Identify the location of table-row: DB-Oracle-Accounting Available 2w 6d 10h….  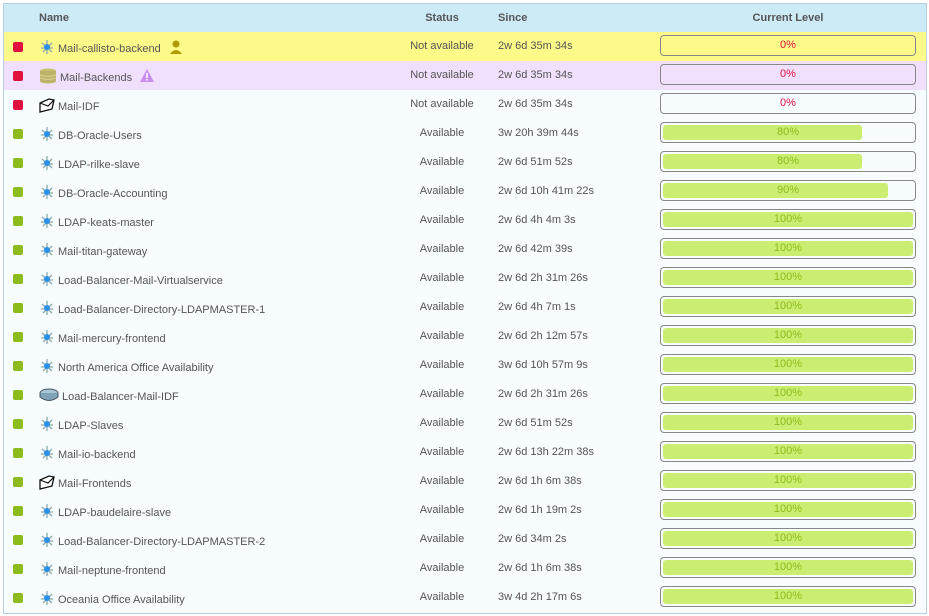
(465, 191).